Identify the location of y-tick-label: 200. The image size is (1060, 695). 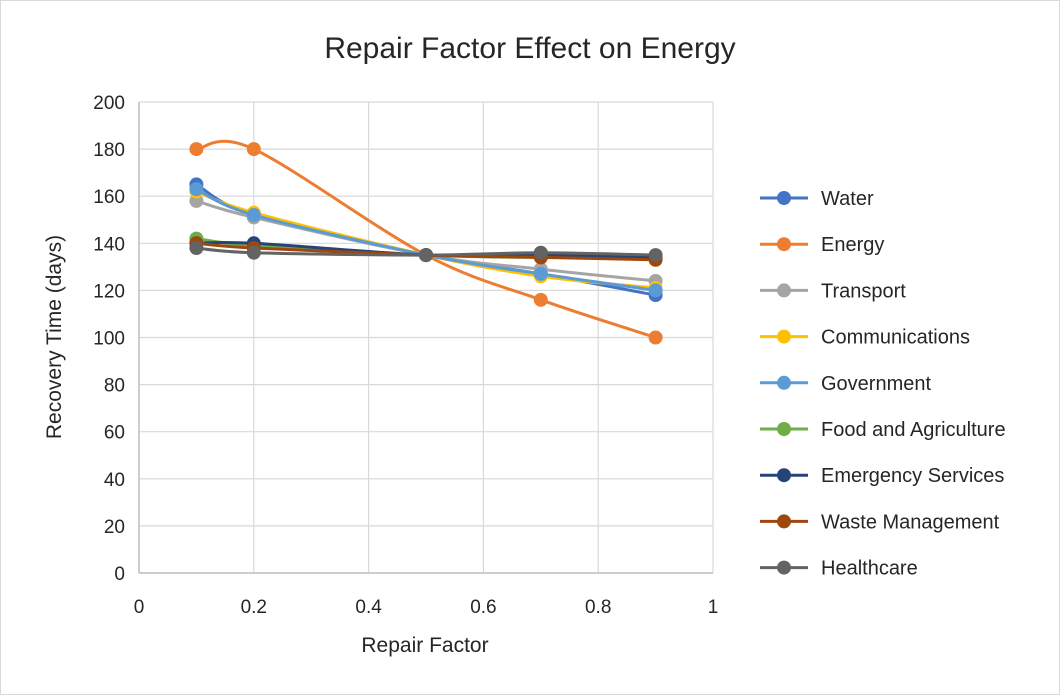
(109, 103).